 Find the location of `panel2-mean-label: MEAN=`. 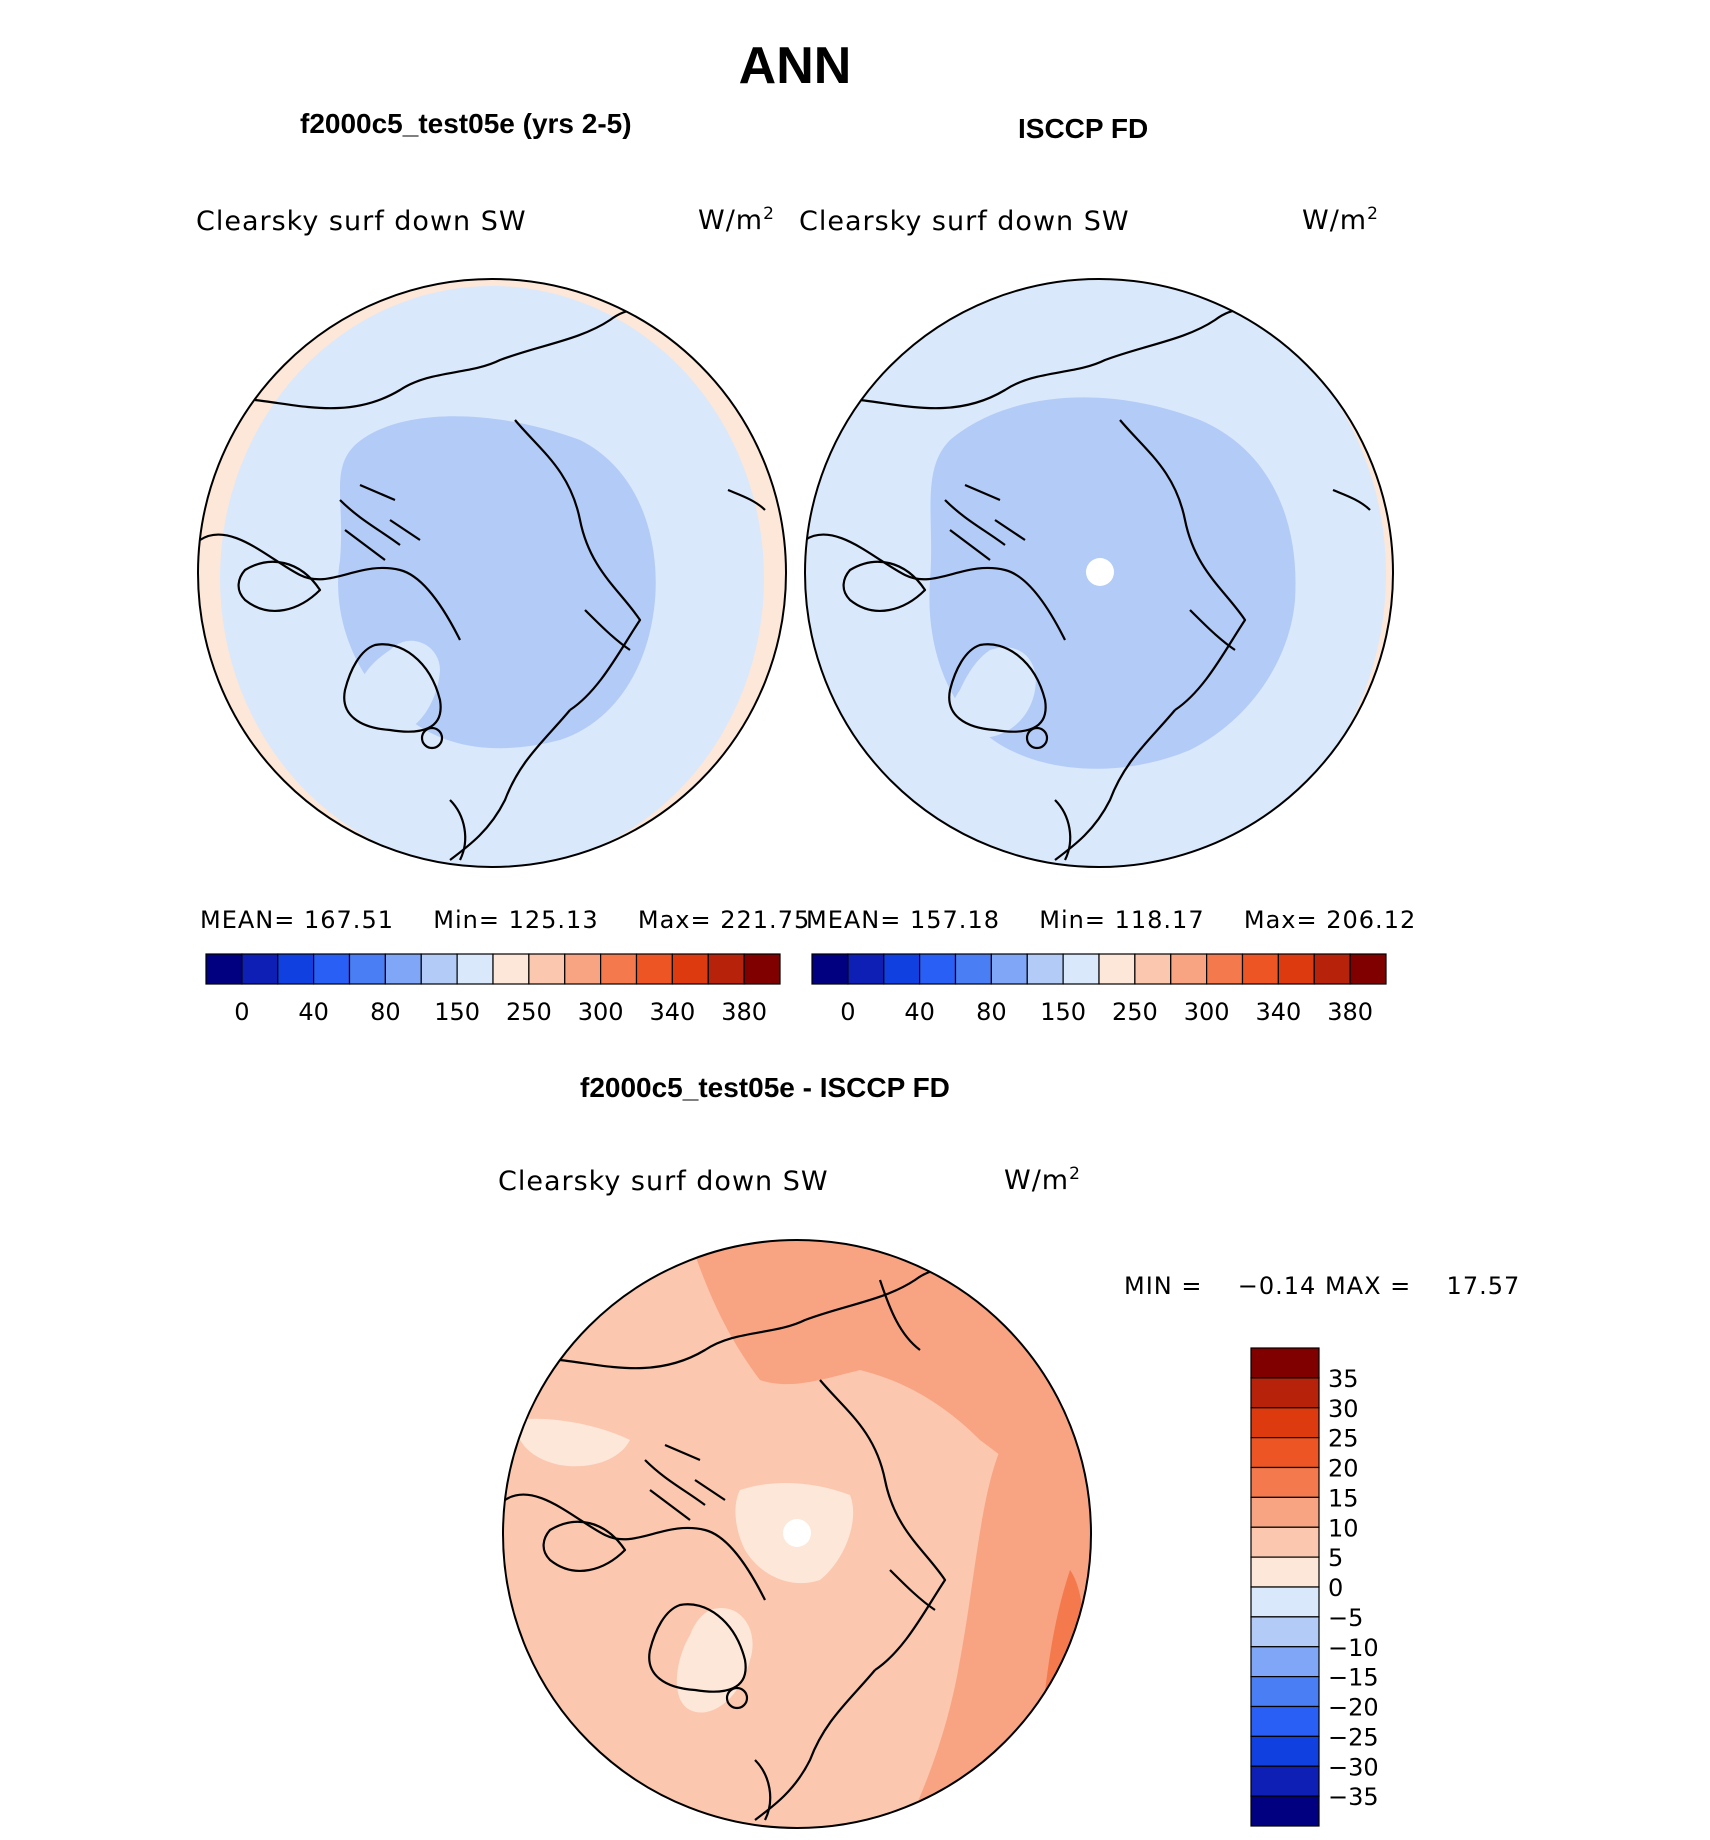

panel2-mean-label: MEAN= is located at coordinates (854, 920).